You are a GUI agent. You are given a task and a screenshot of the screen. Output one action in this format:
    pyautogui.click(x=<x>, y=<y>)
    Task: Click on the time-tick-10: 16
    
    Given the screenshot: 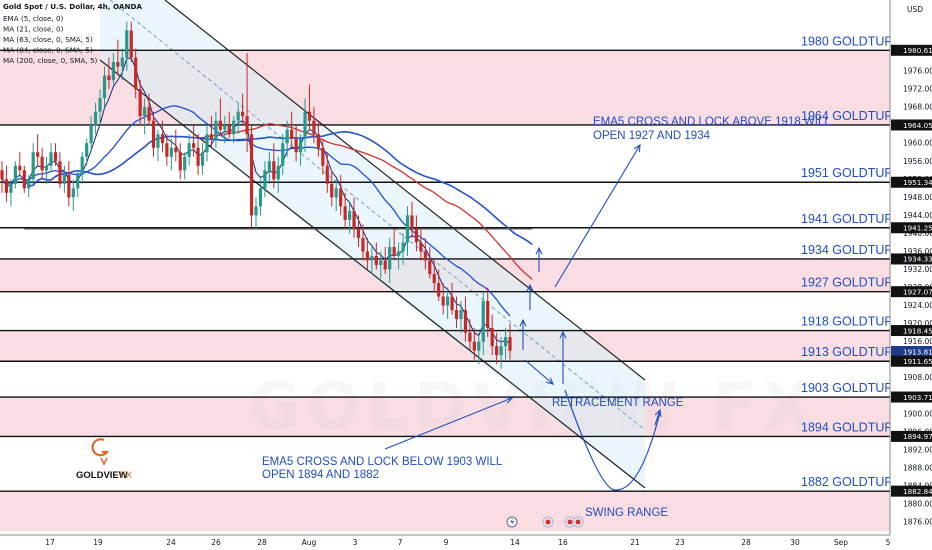 What is the action you would take?
    pyautogui.click(x=563, y=542)
    